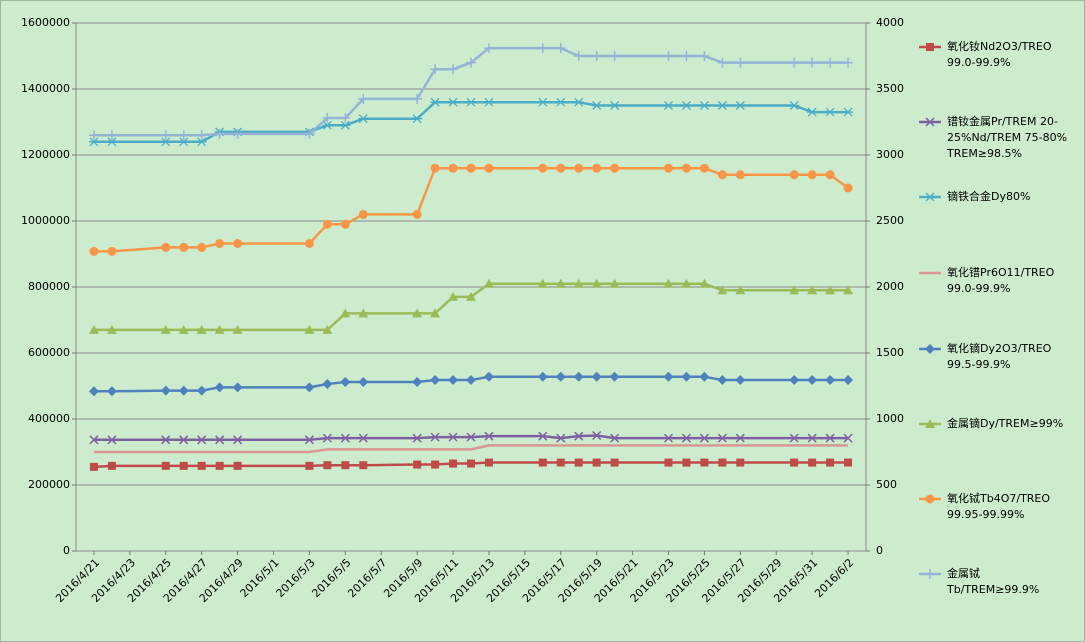  Describe the element at coordinates (45, 220) in the screenshot. I see `y-tick-label: 1000000` at that location.